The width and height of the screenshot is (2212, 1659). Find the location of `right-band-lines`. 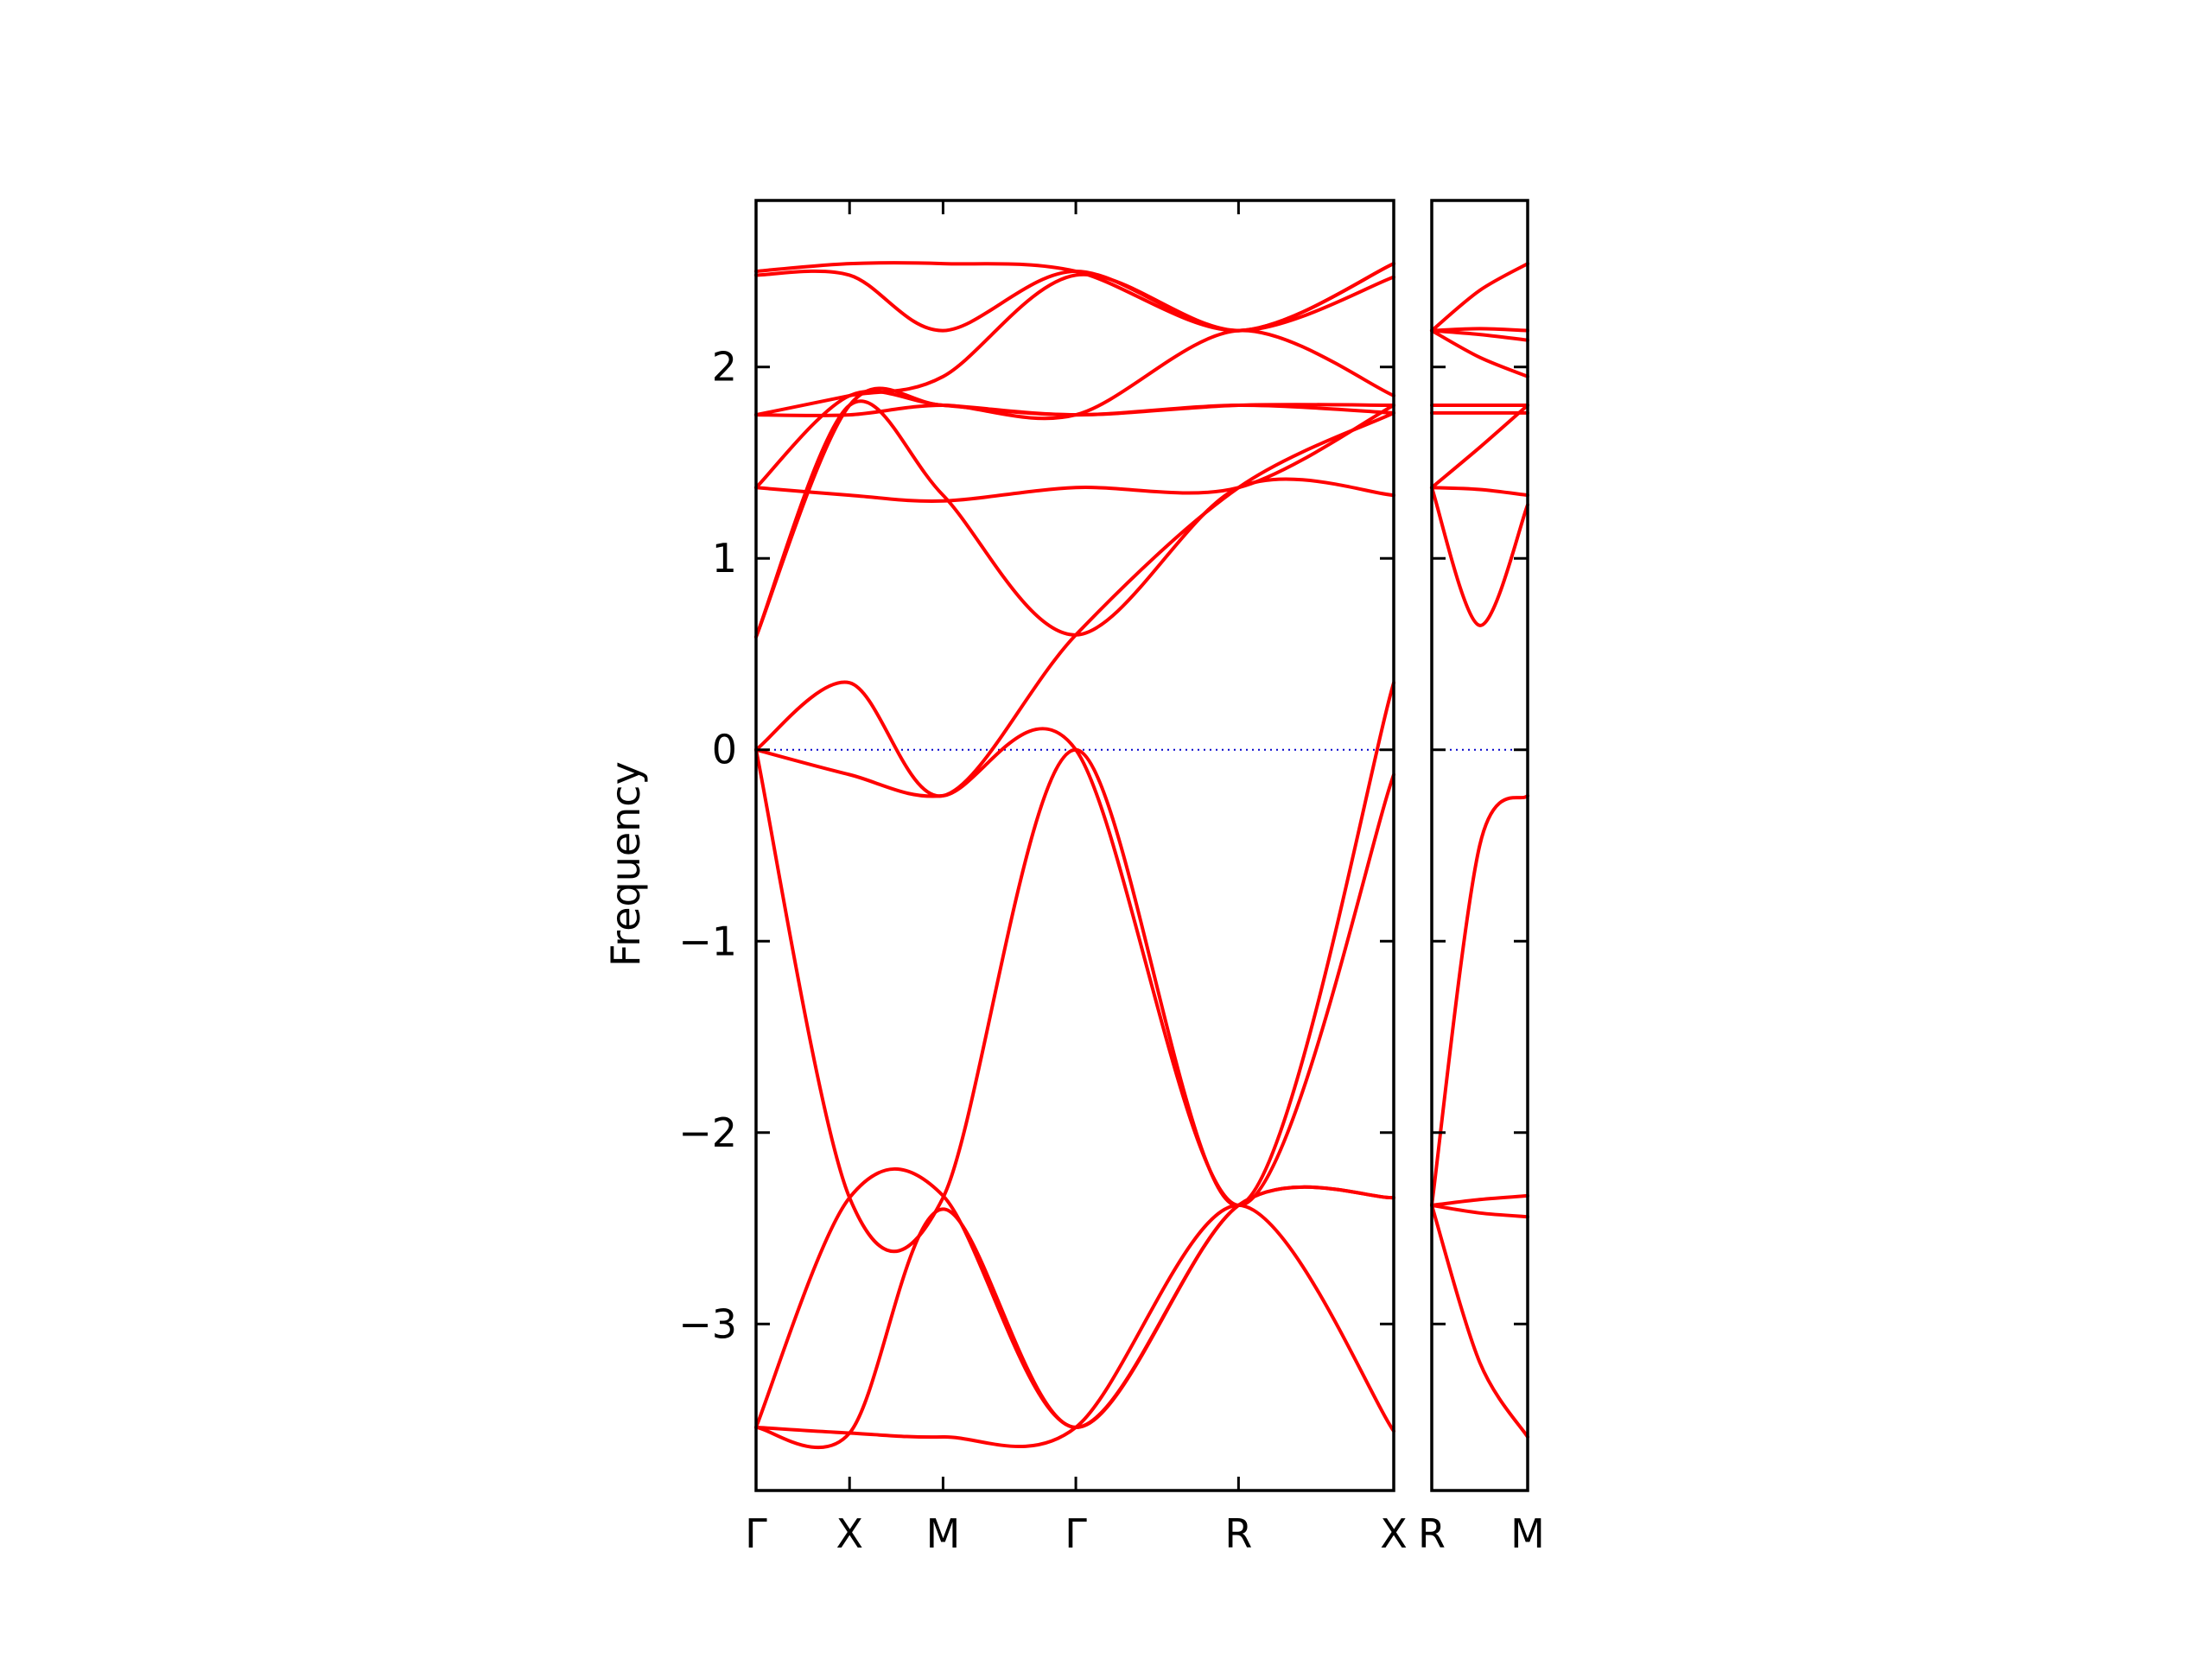

right-band-lines is located at coordinates (1479, 850).